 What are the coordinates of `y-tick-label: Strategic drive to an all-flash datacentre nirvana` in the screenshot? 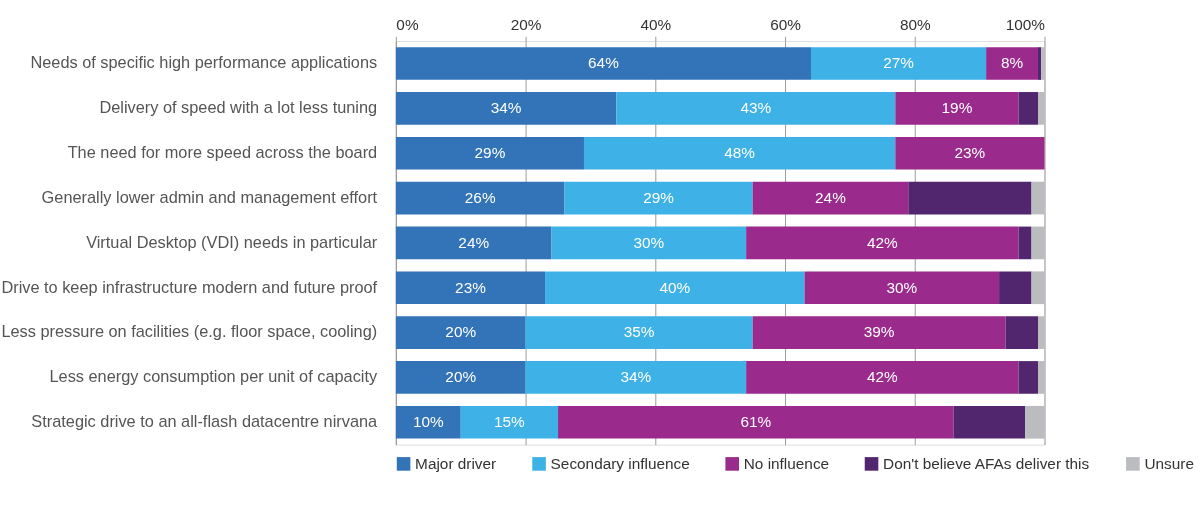 It's located at (205, 421).